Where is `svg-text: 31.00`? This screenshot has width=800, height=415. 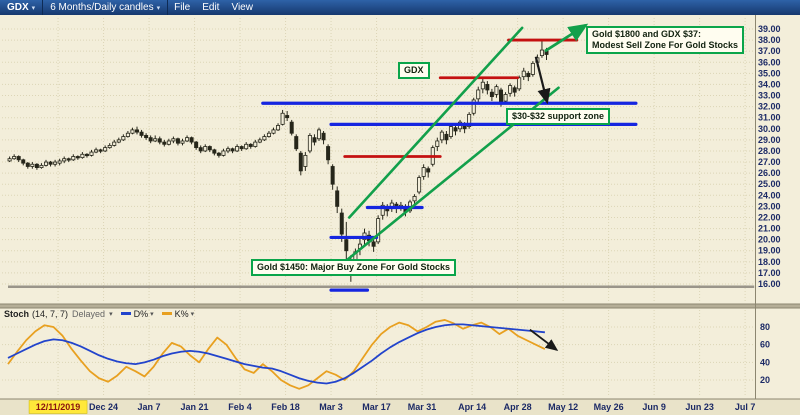
svg-text: 31.00 is located at coordinates (769, 118).